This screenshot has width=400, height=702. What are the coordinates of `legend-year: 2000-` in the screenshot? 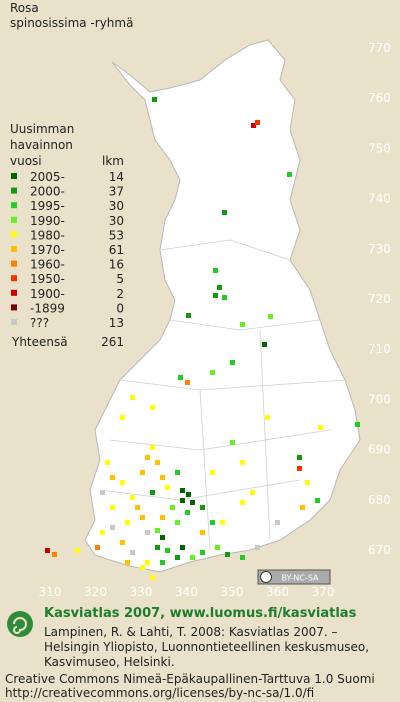 It's located at (47, 192).